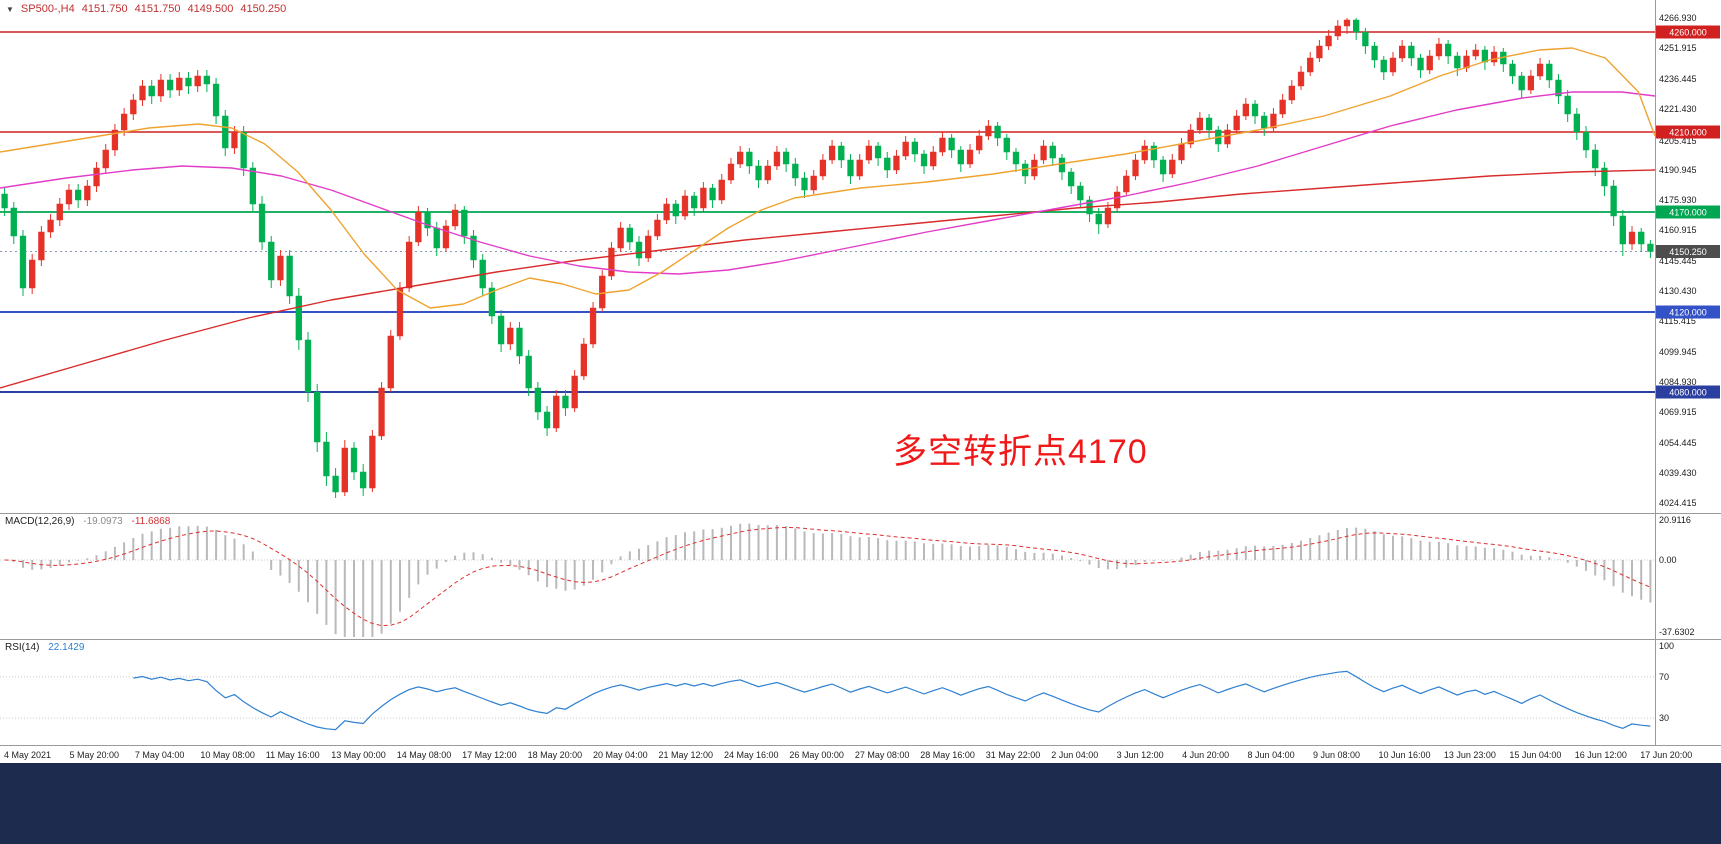 This screenshot has height=844, width=1721. I want to click on time-axis-label: 7 May 04:00, so click(160, 755).